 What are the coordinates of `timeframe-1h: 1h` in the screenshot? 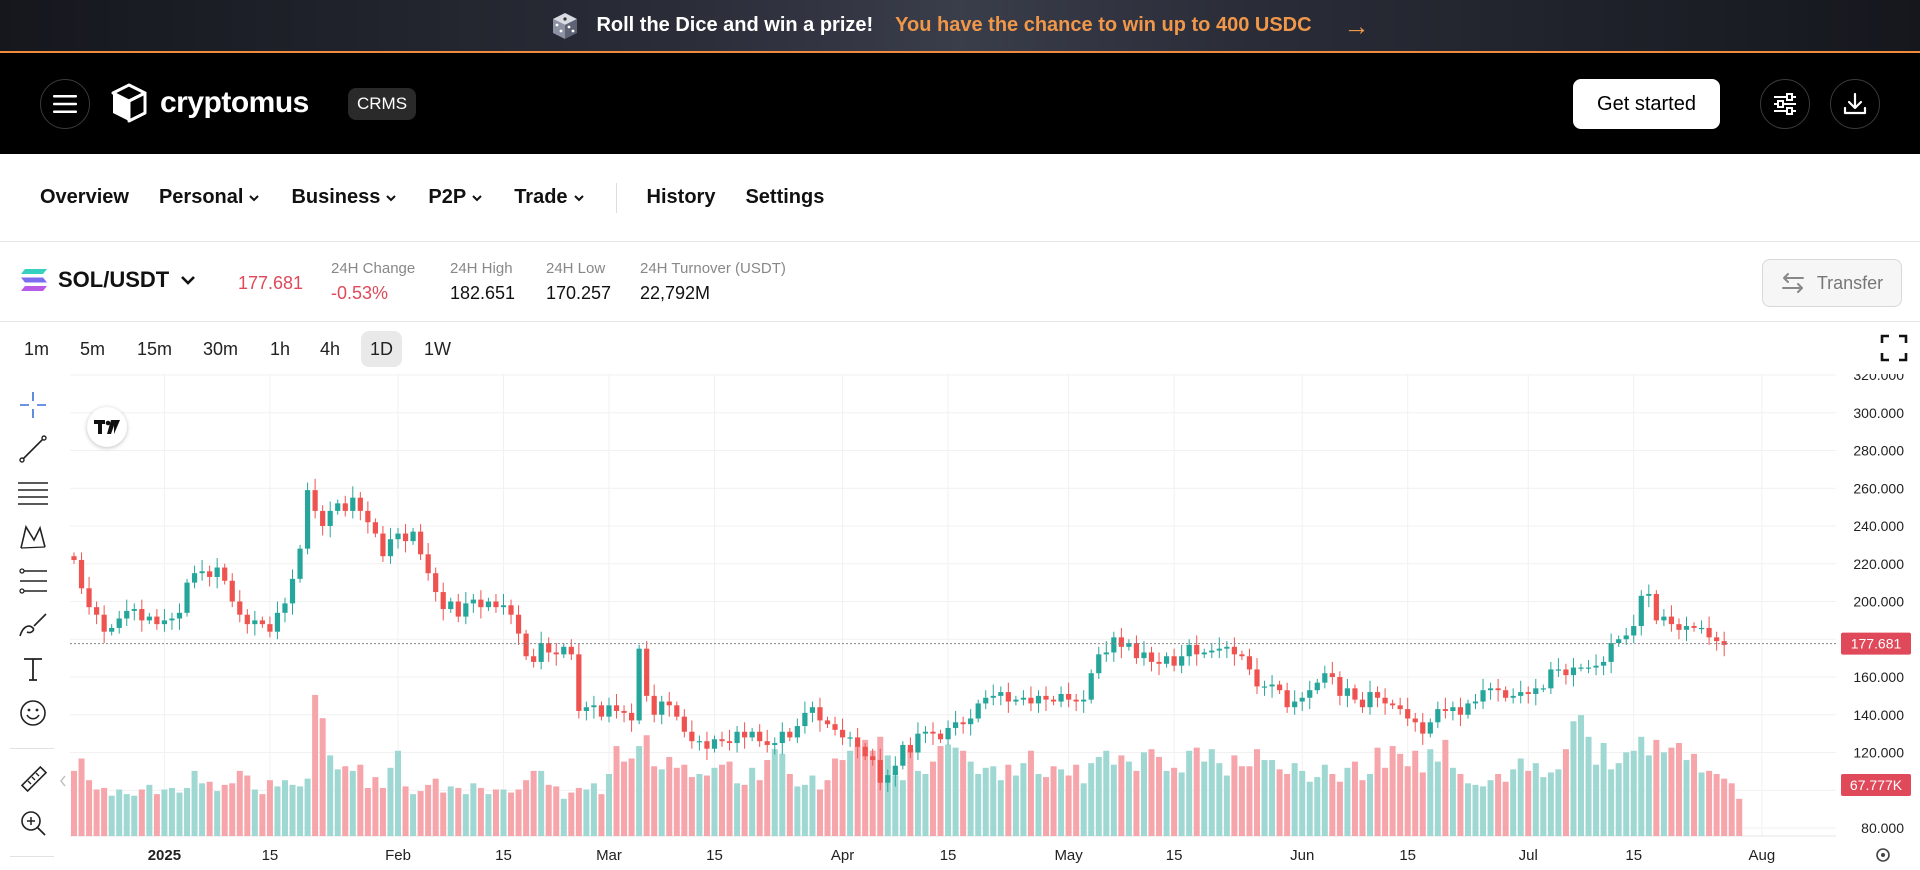 It's located at (280, 348).